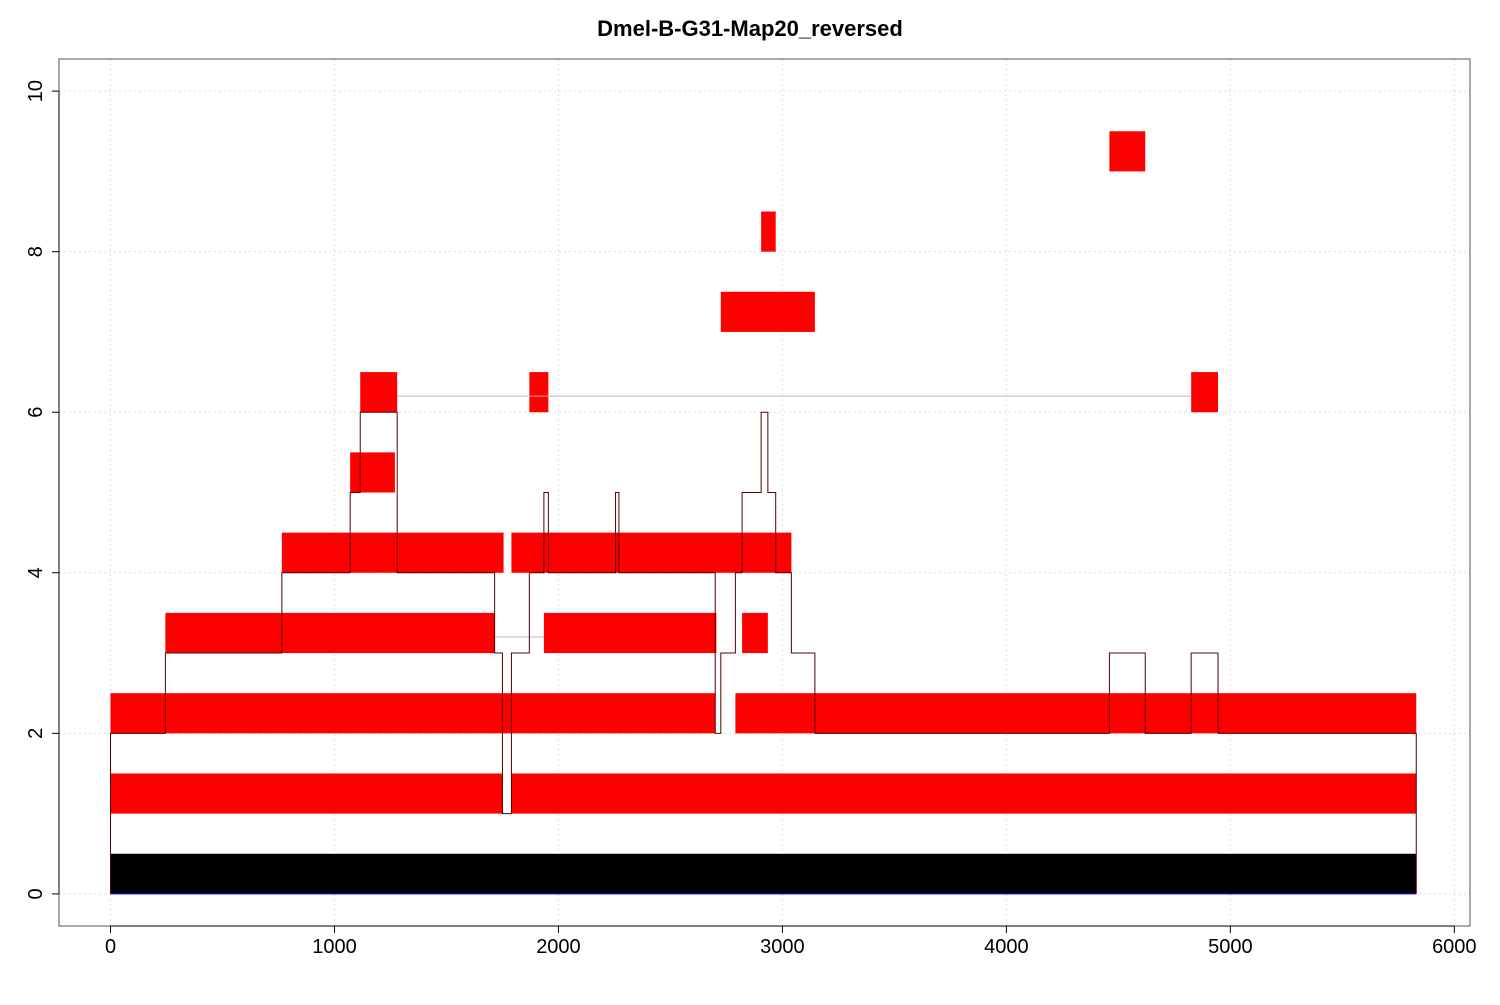  I want to click on x-tick-label: 0, so click(110, 947).